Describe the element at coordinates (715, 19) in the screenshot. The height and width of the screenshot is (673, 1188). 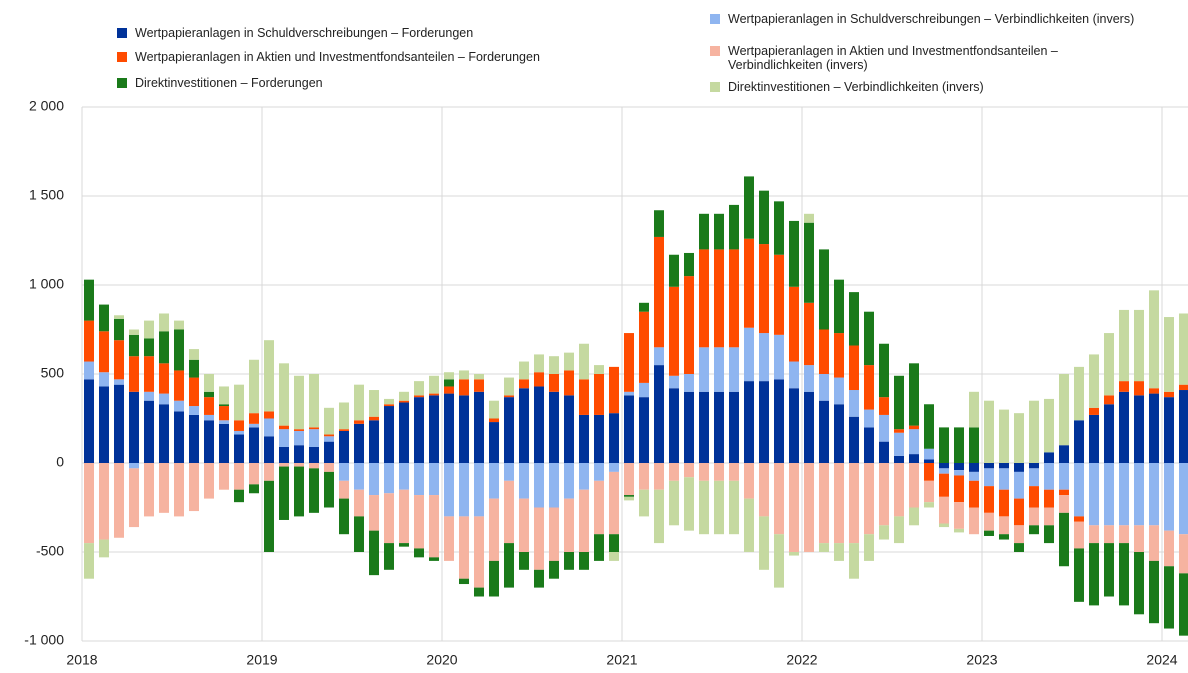
I see `legend-swatch` at that location.